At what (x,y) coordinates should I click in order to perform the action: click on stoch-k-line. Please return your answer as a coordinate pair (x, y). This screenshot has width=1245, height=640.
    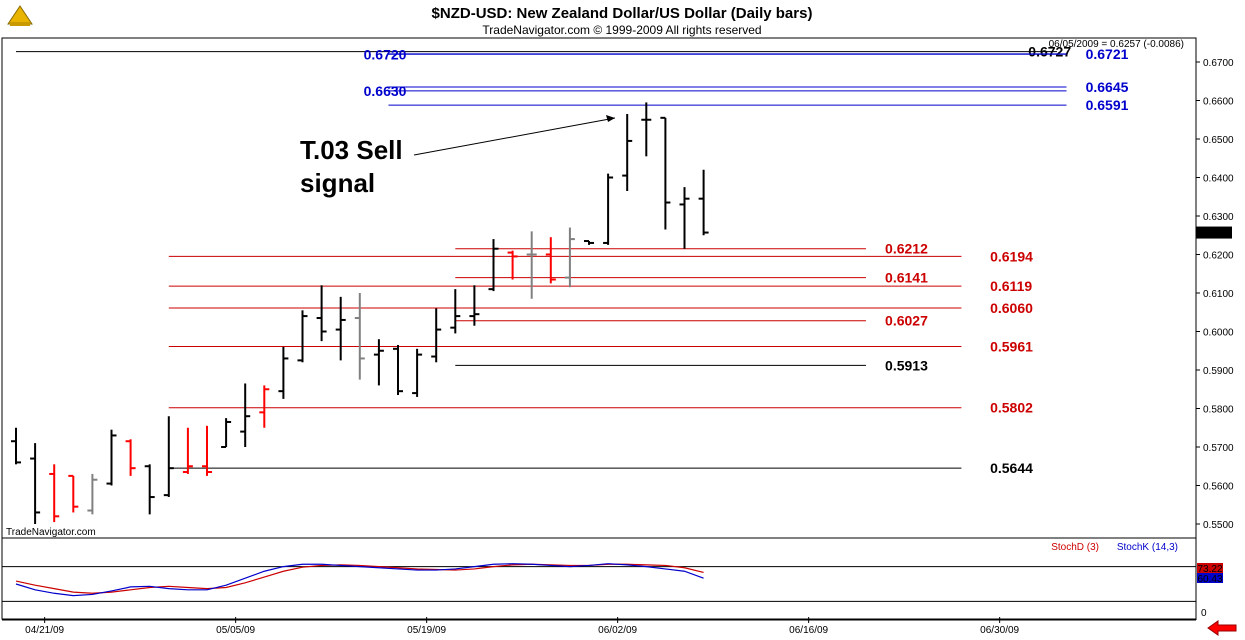
    Looking at the image, I should click on (359, 580).